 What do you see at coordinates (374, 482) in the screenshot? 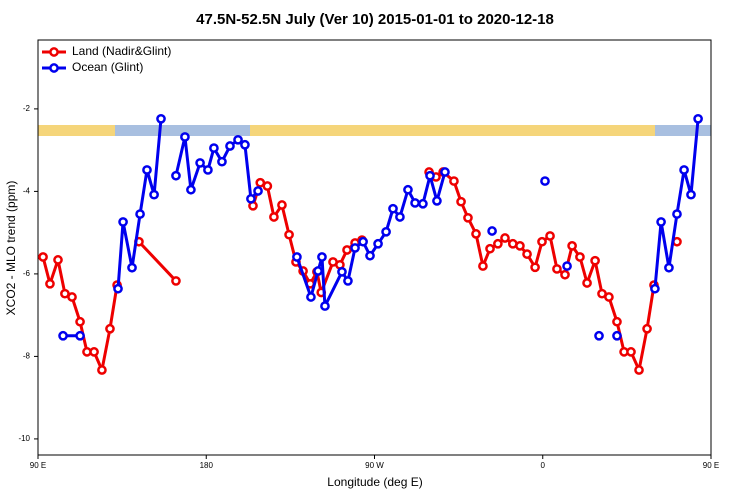
I see `x-axis-label: Longitude (deg E)` at bounding box center [374, 482].